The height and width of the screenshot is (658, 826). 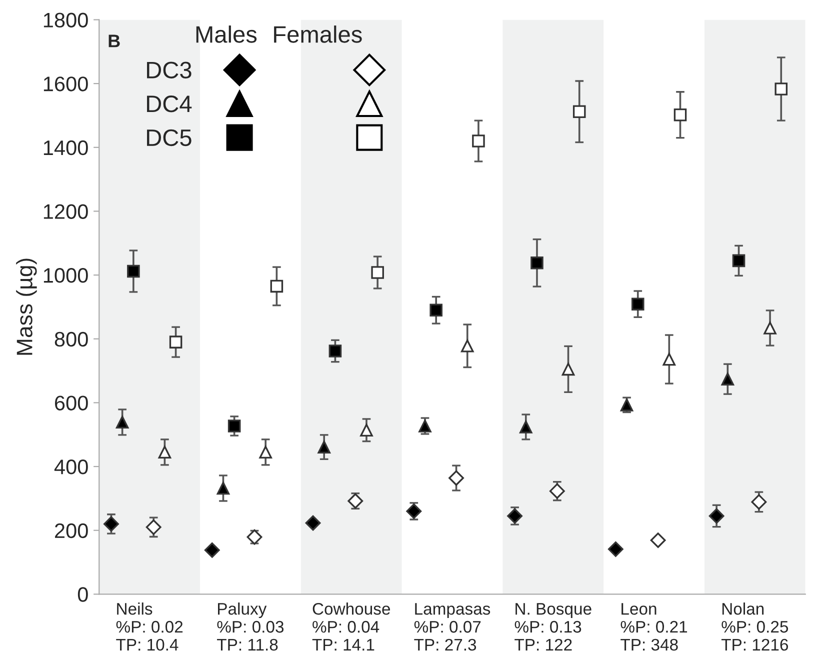 I want to click on x-tick-label: Paluxy %P: 0.03 TP: 11.8, so click(x=250, y=626).